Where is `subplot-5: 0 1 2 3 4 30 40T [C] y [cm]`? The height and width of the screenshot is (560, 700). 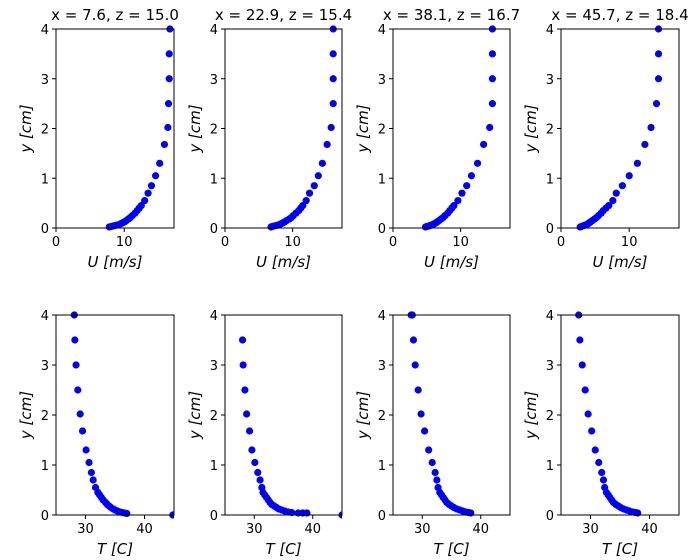 subplot-5: 0 1 2 3 4 30 40T [C] y [cm] is located at coordinates (96, 433).